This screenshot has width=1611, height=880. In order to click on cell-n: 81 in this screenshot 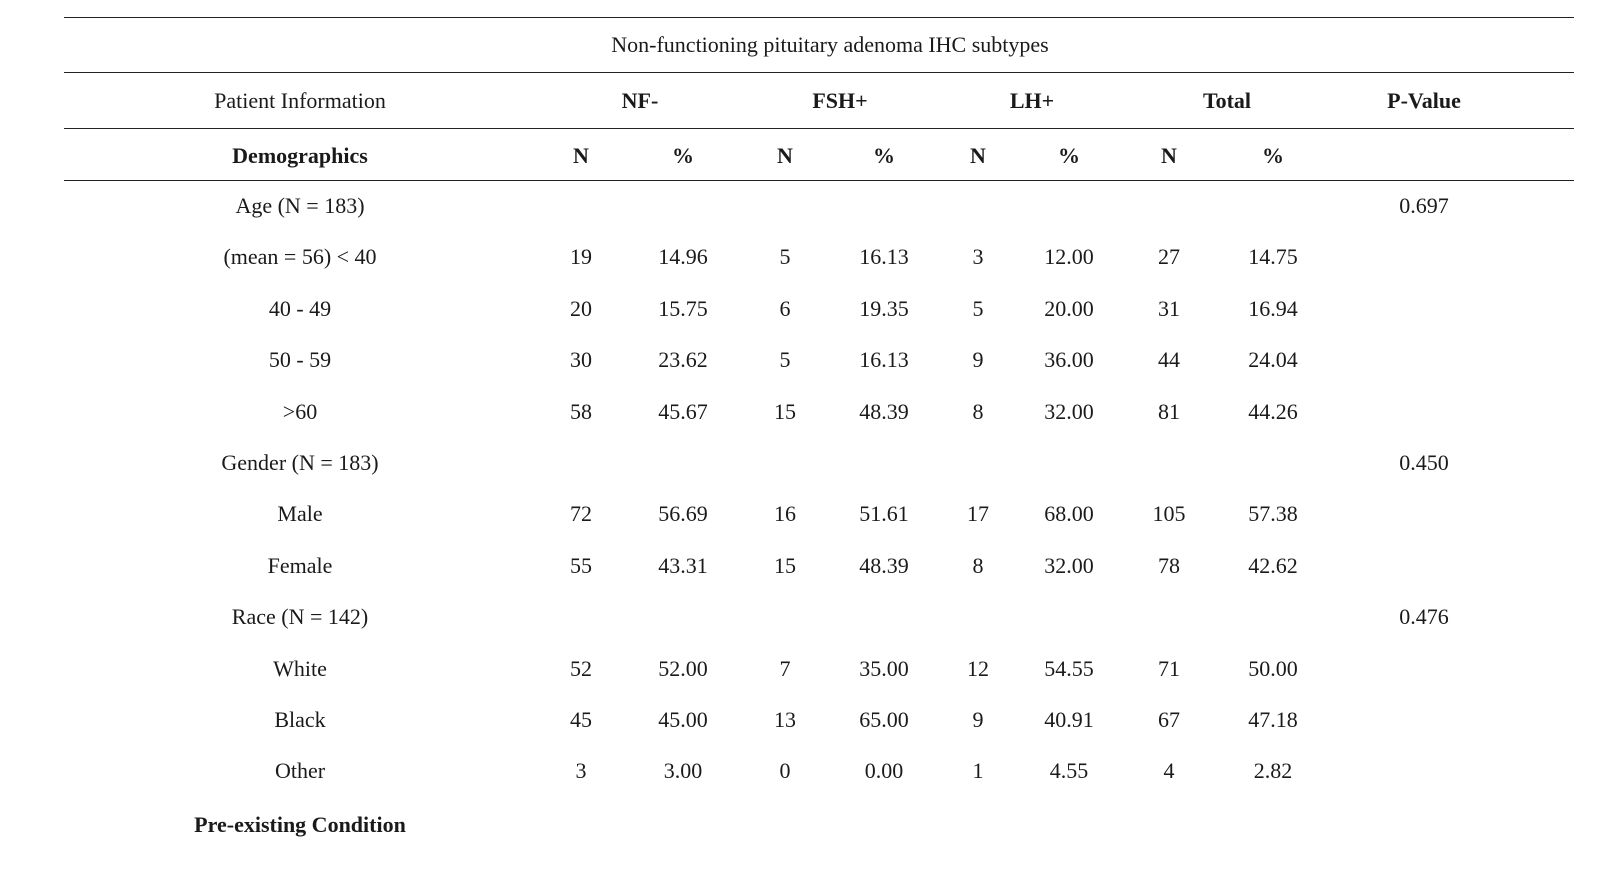, I will do `click(1169, 411)`.